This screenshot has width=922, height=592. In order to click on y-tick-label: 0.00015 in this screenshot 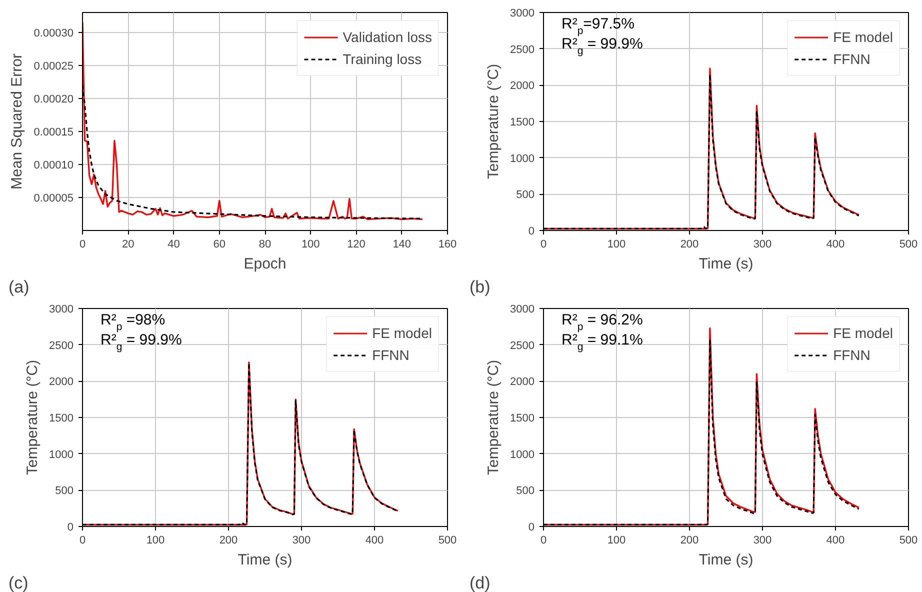, I will do `click(54, 132)`.